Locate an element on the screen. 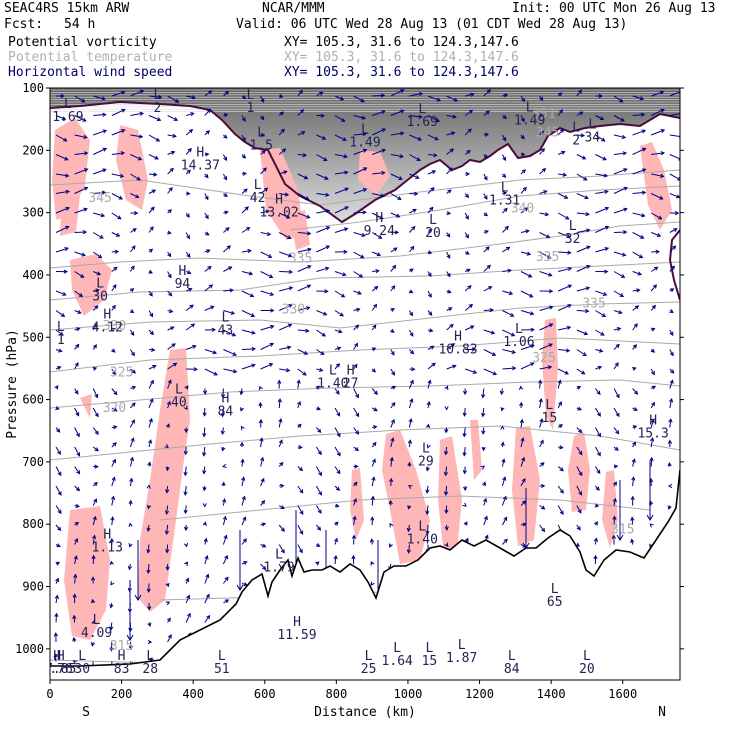 This screenshot has width=740, height=740. extremum-letter: L is located at coordinates (462, 645).